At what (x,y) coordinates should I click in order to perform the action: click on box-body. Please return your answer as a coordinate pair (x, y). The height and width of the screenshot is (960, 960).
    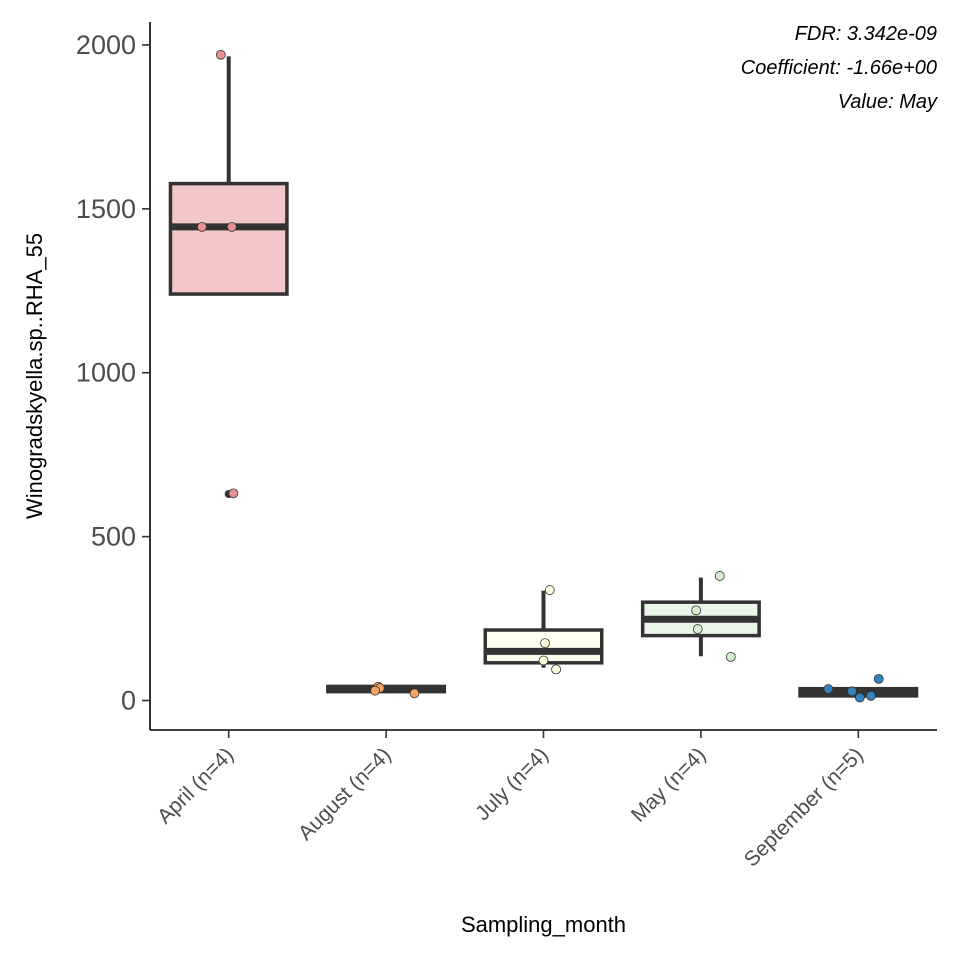
    Looking at the image, I should click on (228, 238).